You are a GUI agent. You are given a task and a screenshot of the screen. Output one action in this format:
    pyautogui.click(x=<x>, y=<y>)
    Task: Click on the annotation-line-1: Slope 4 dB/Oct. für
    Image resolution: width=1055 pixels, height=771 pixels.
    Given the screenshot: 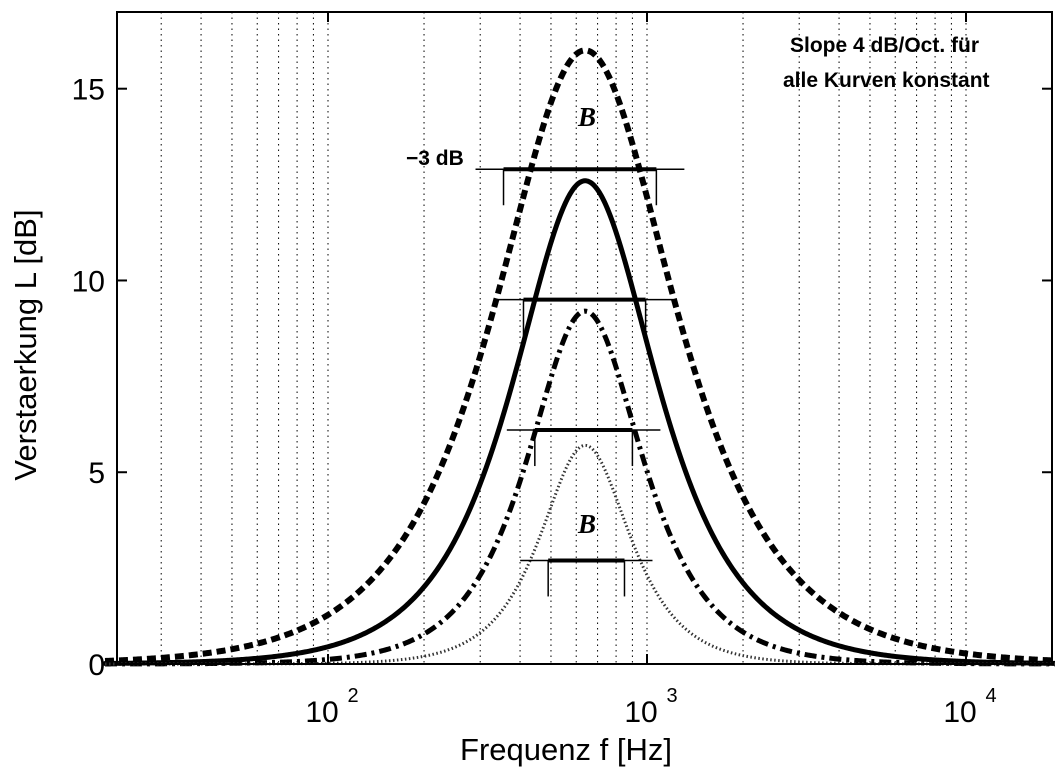 What is the action you would take?
    pyautogui.click(x=884, y=45)
    